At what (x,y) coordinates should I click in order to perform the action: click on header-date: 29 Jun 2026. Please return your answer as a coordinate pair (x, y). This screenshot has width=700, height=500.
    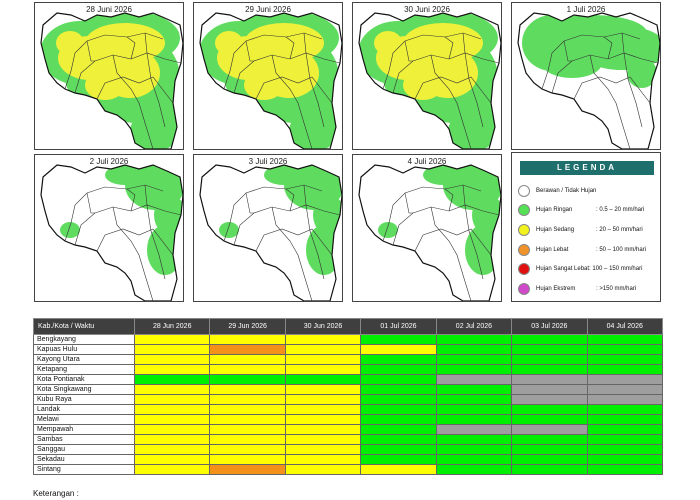
    Looking at the image, I should click on (247, 326).